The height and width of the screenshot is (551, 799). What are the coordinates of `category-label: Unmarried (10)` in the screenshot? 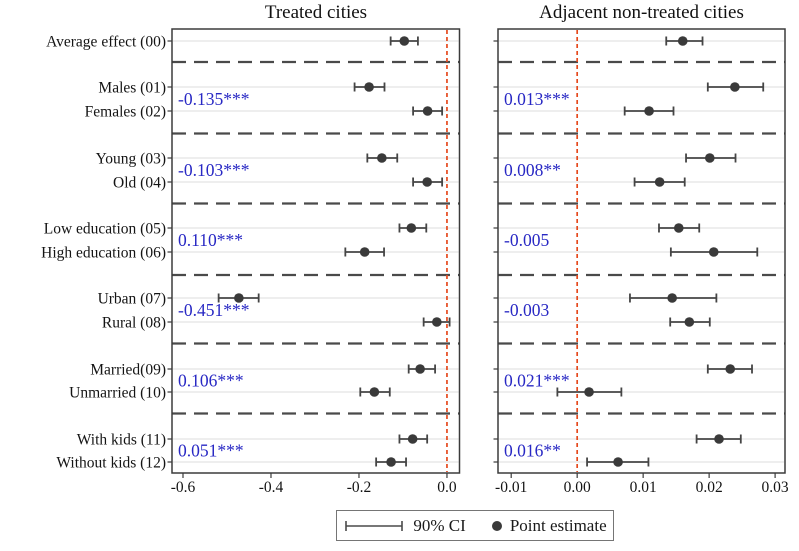 It's located at (117, 393).